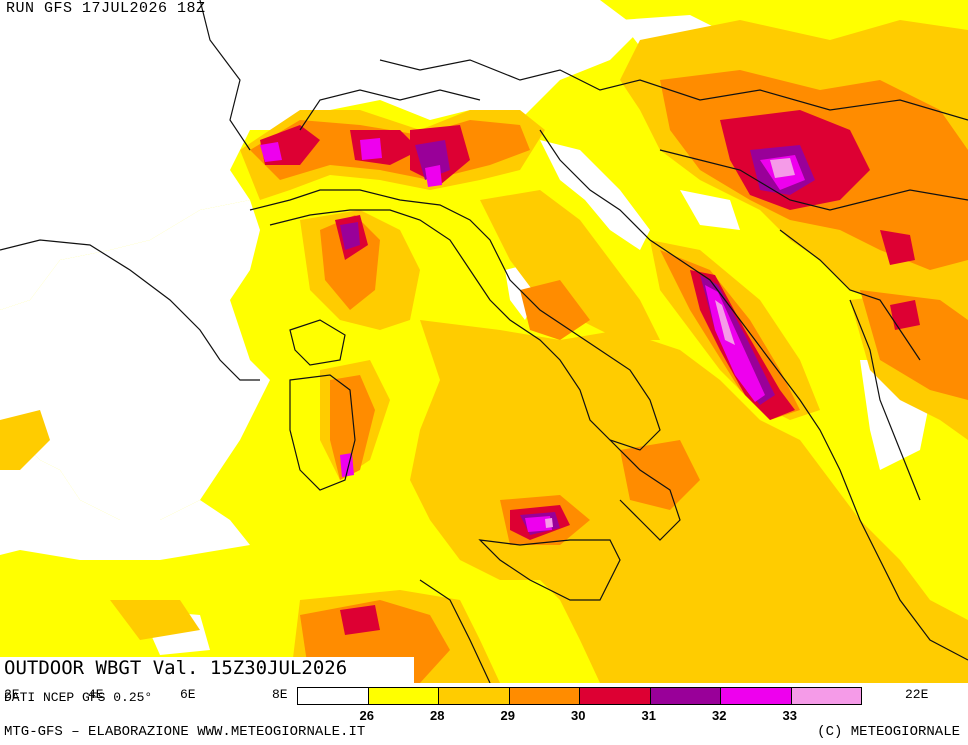 This screenshot has height=745, width=968. Describe the element at coordinates (578, 715) in the screenshot. I see `legend-label: 30` at that location.